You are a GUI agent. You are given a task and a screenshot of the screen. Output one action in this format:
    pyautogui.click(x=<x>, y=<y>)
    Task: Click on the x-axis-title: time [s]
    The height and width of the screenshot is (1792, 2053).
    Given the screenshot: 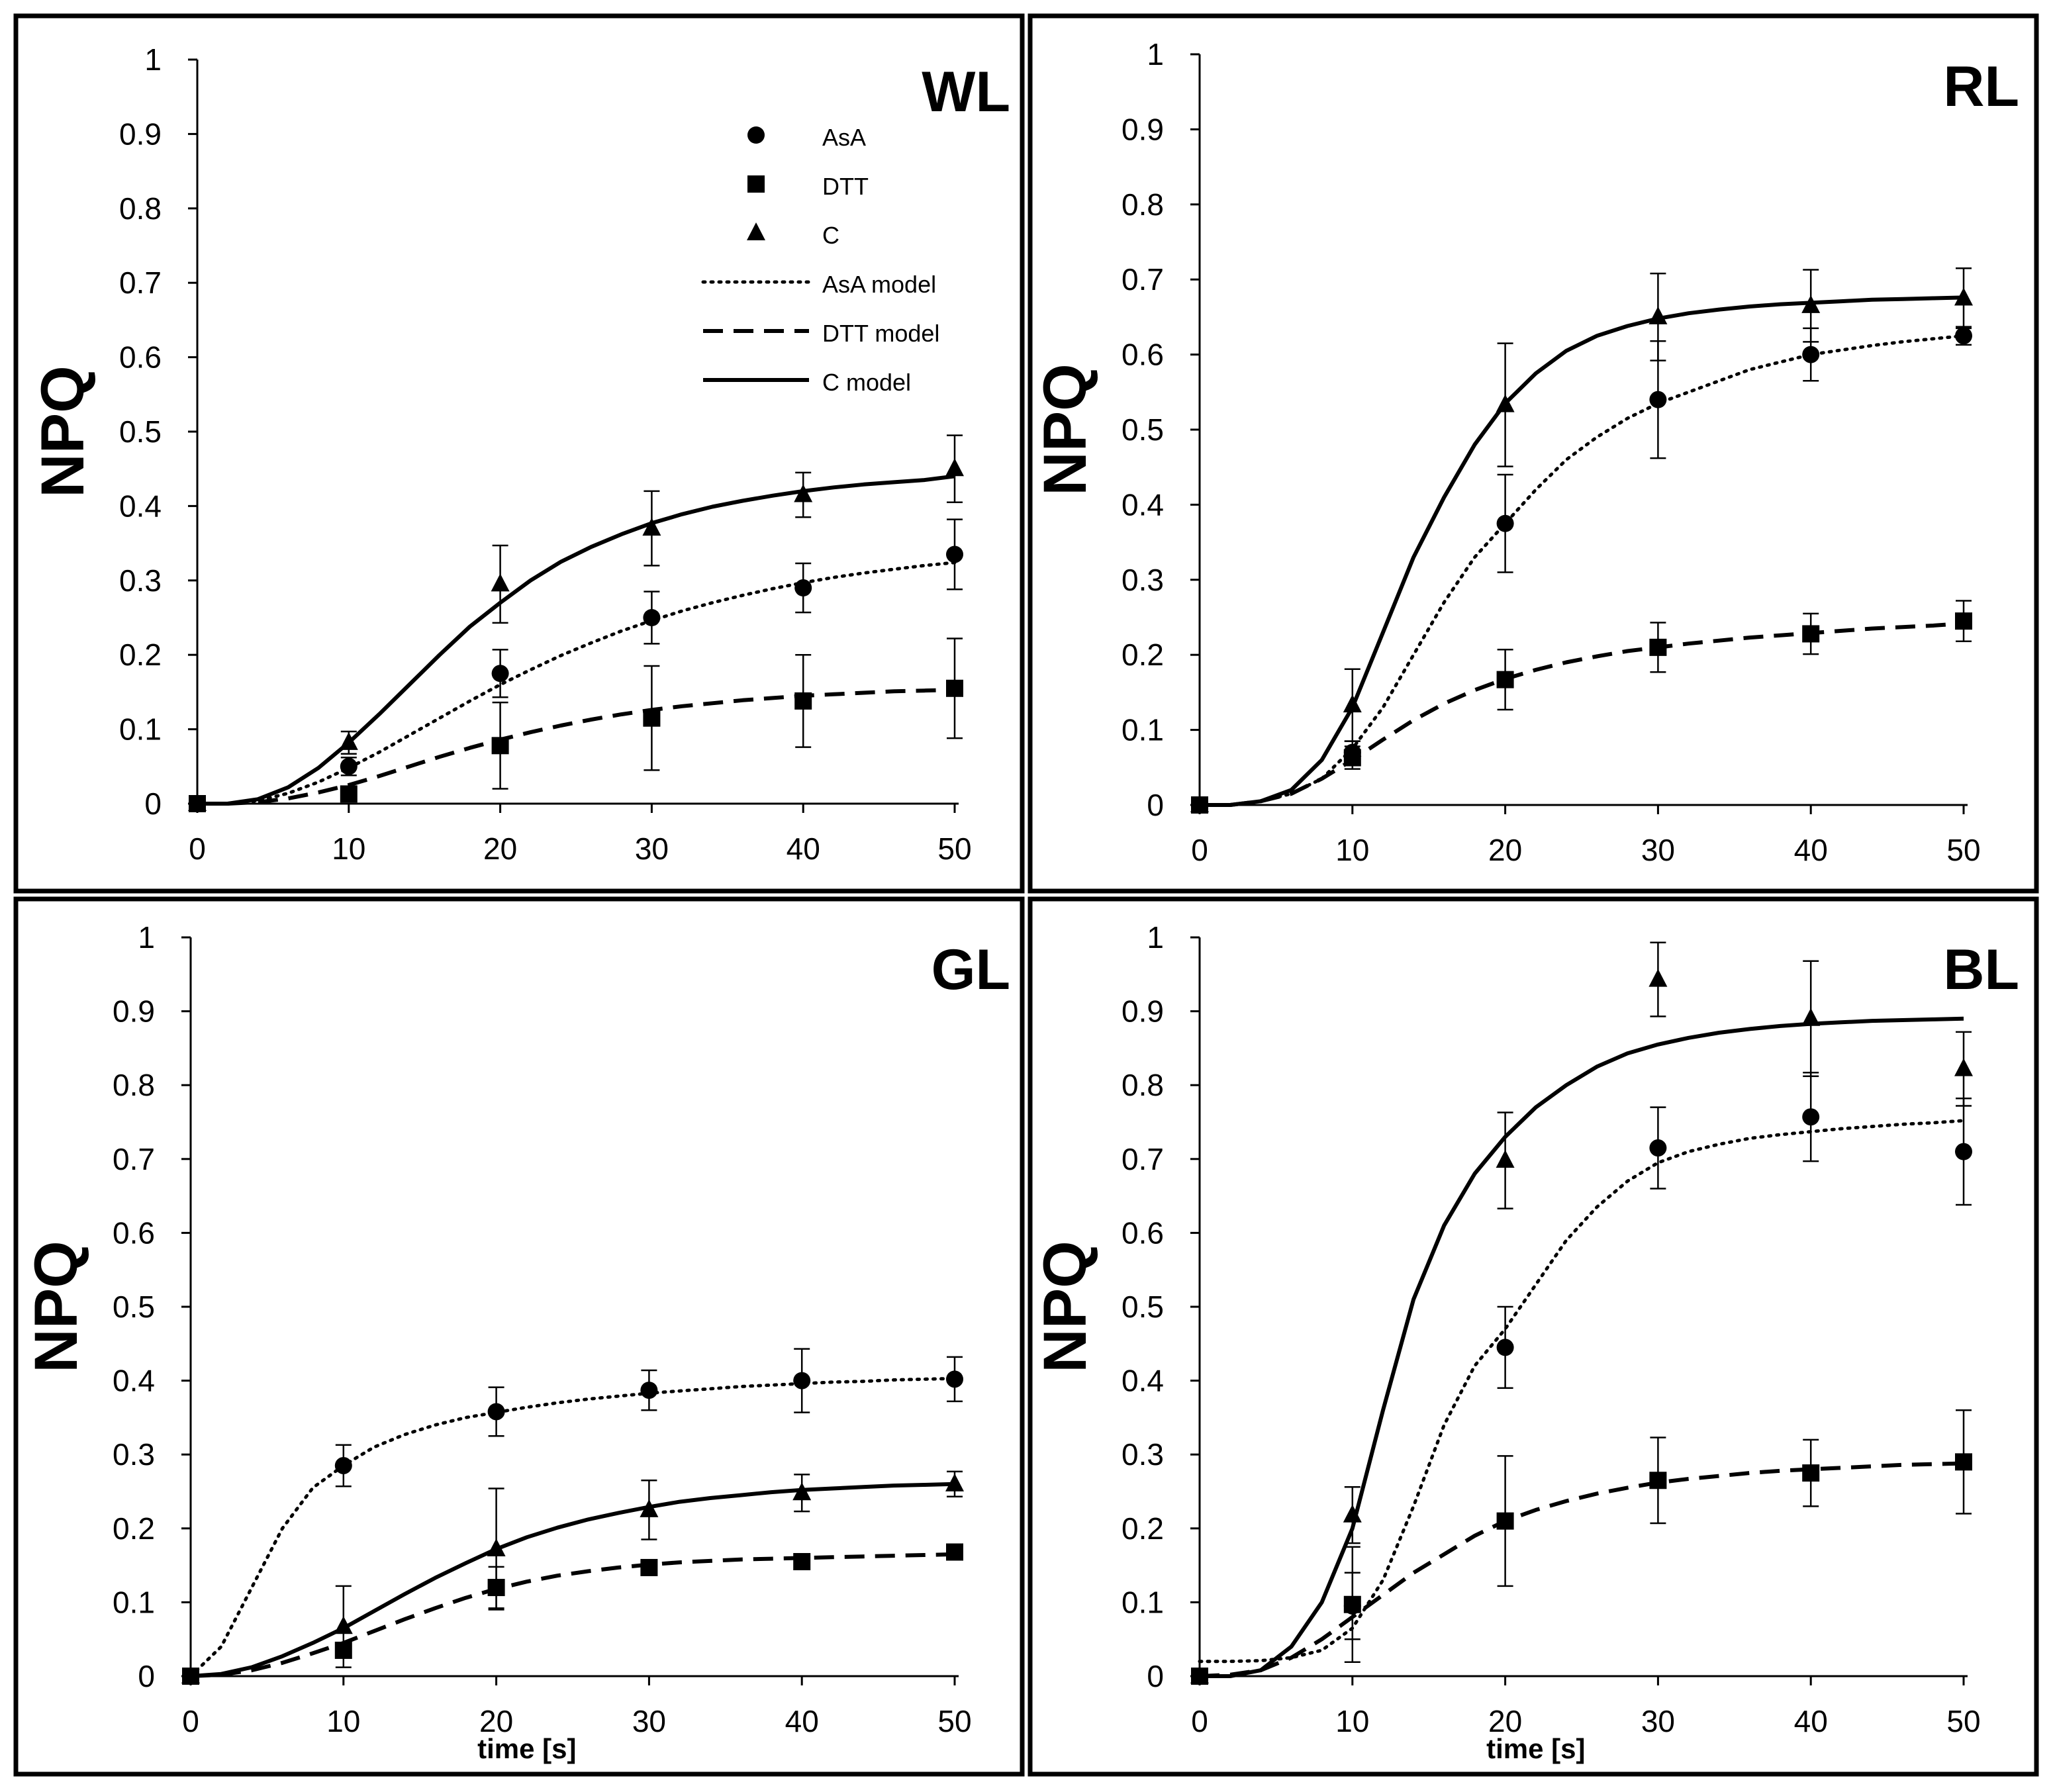 What is the action you would take?
    pyautogui.click(x=526, y=1748)
    